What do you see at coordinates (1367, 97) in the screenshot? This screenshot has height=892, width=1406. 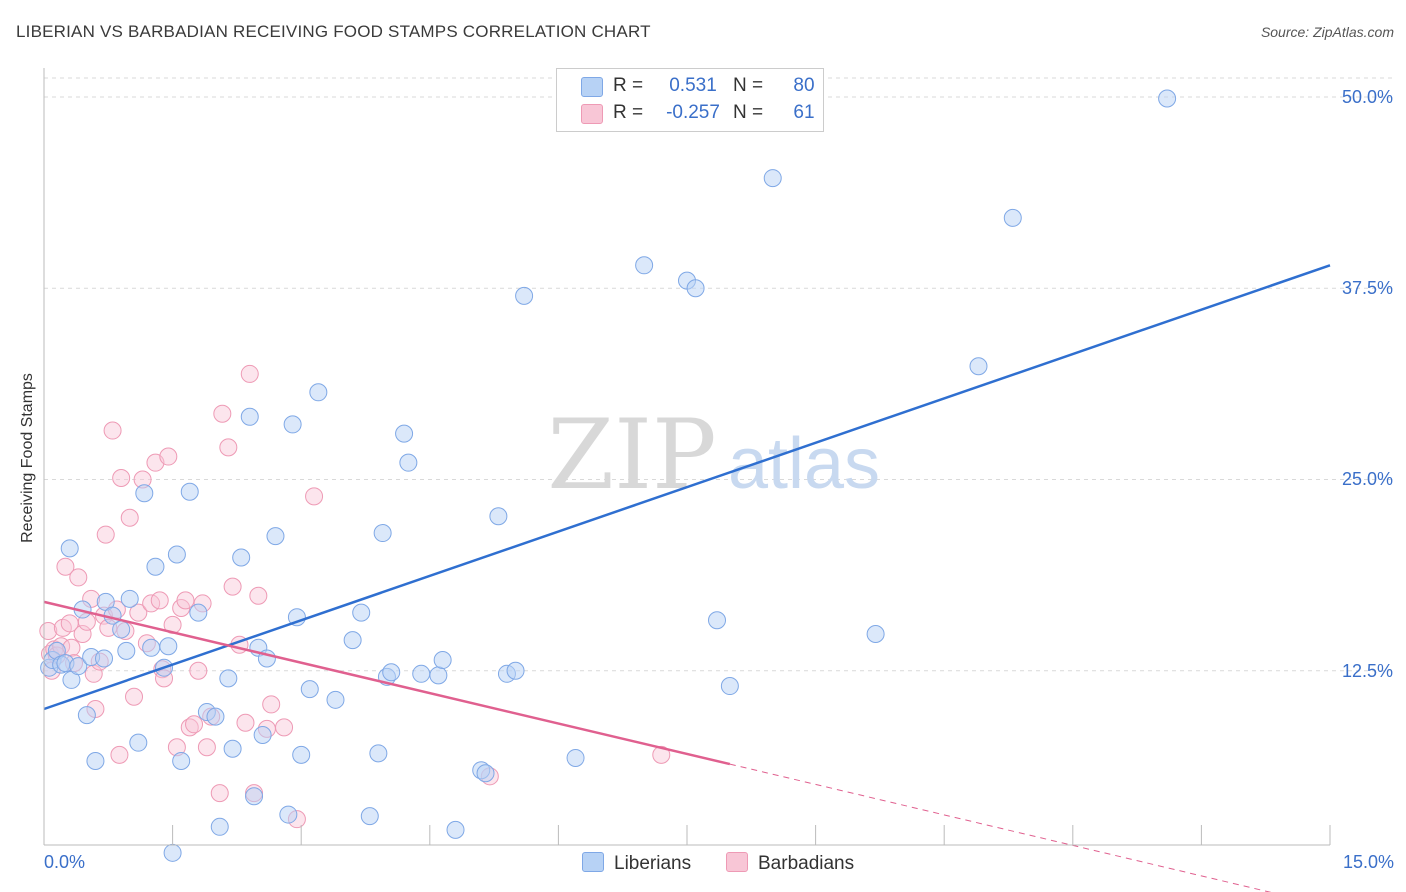 I see `y-tick-label: 50.0%` at bounding box center [1367, 97].